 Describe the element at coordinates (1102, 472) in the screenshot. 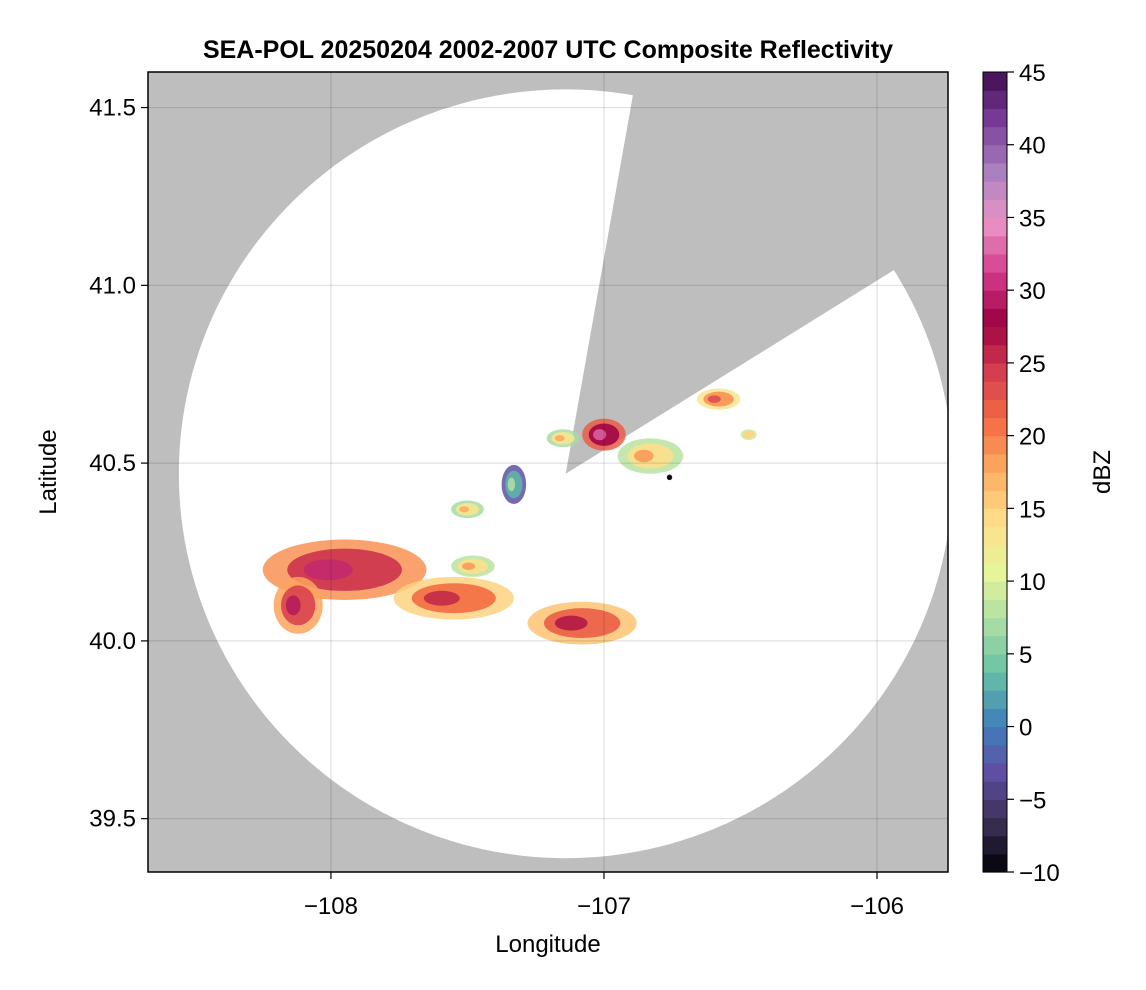

I see `colorbar-label: dBZ` at that location.